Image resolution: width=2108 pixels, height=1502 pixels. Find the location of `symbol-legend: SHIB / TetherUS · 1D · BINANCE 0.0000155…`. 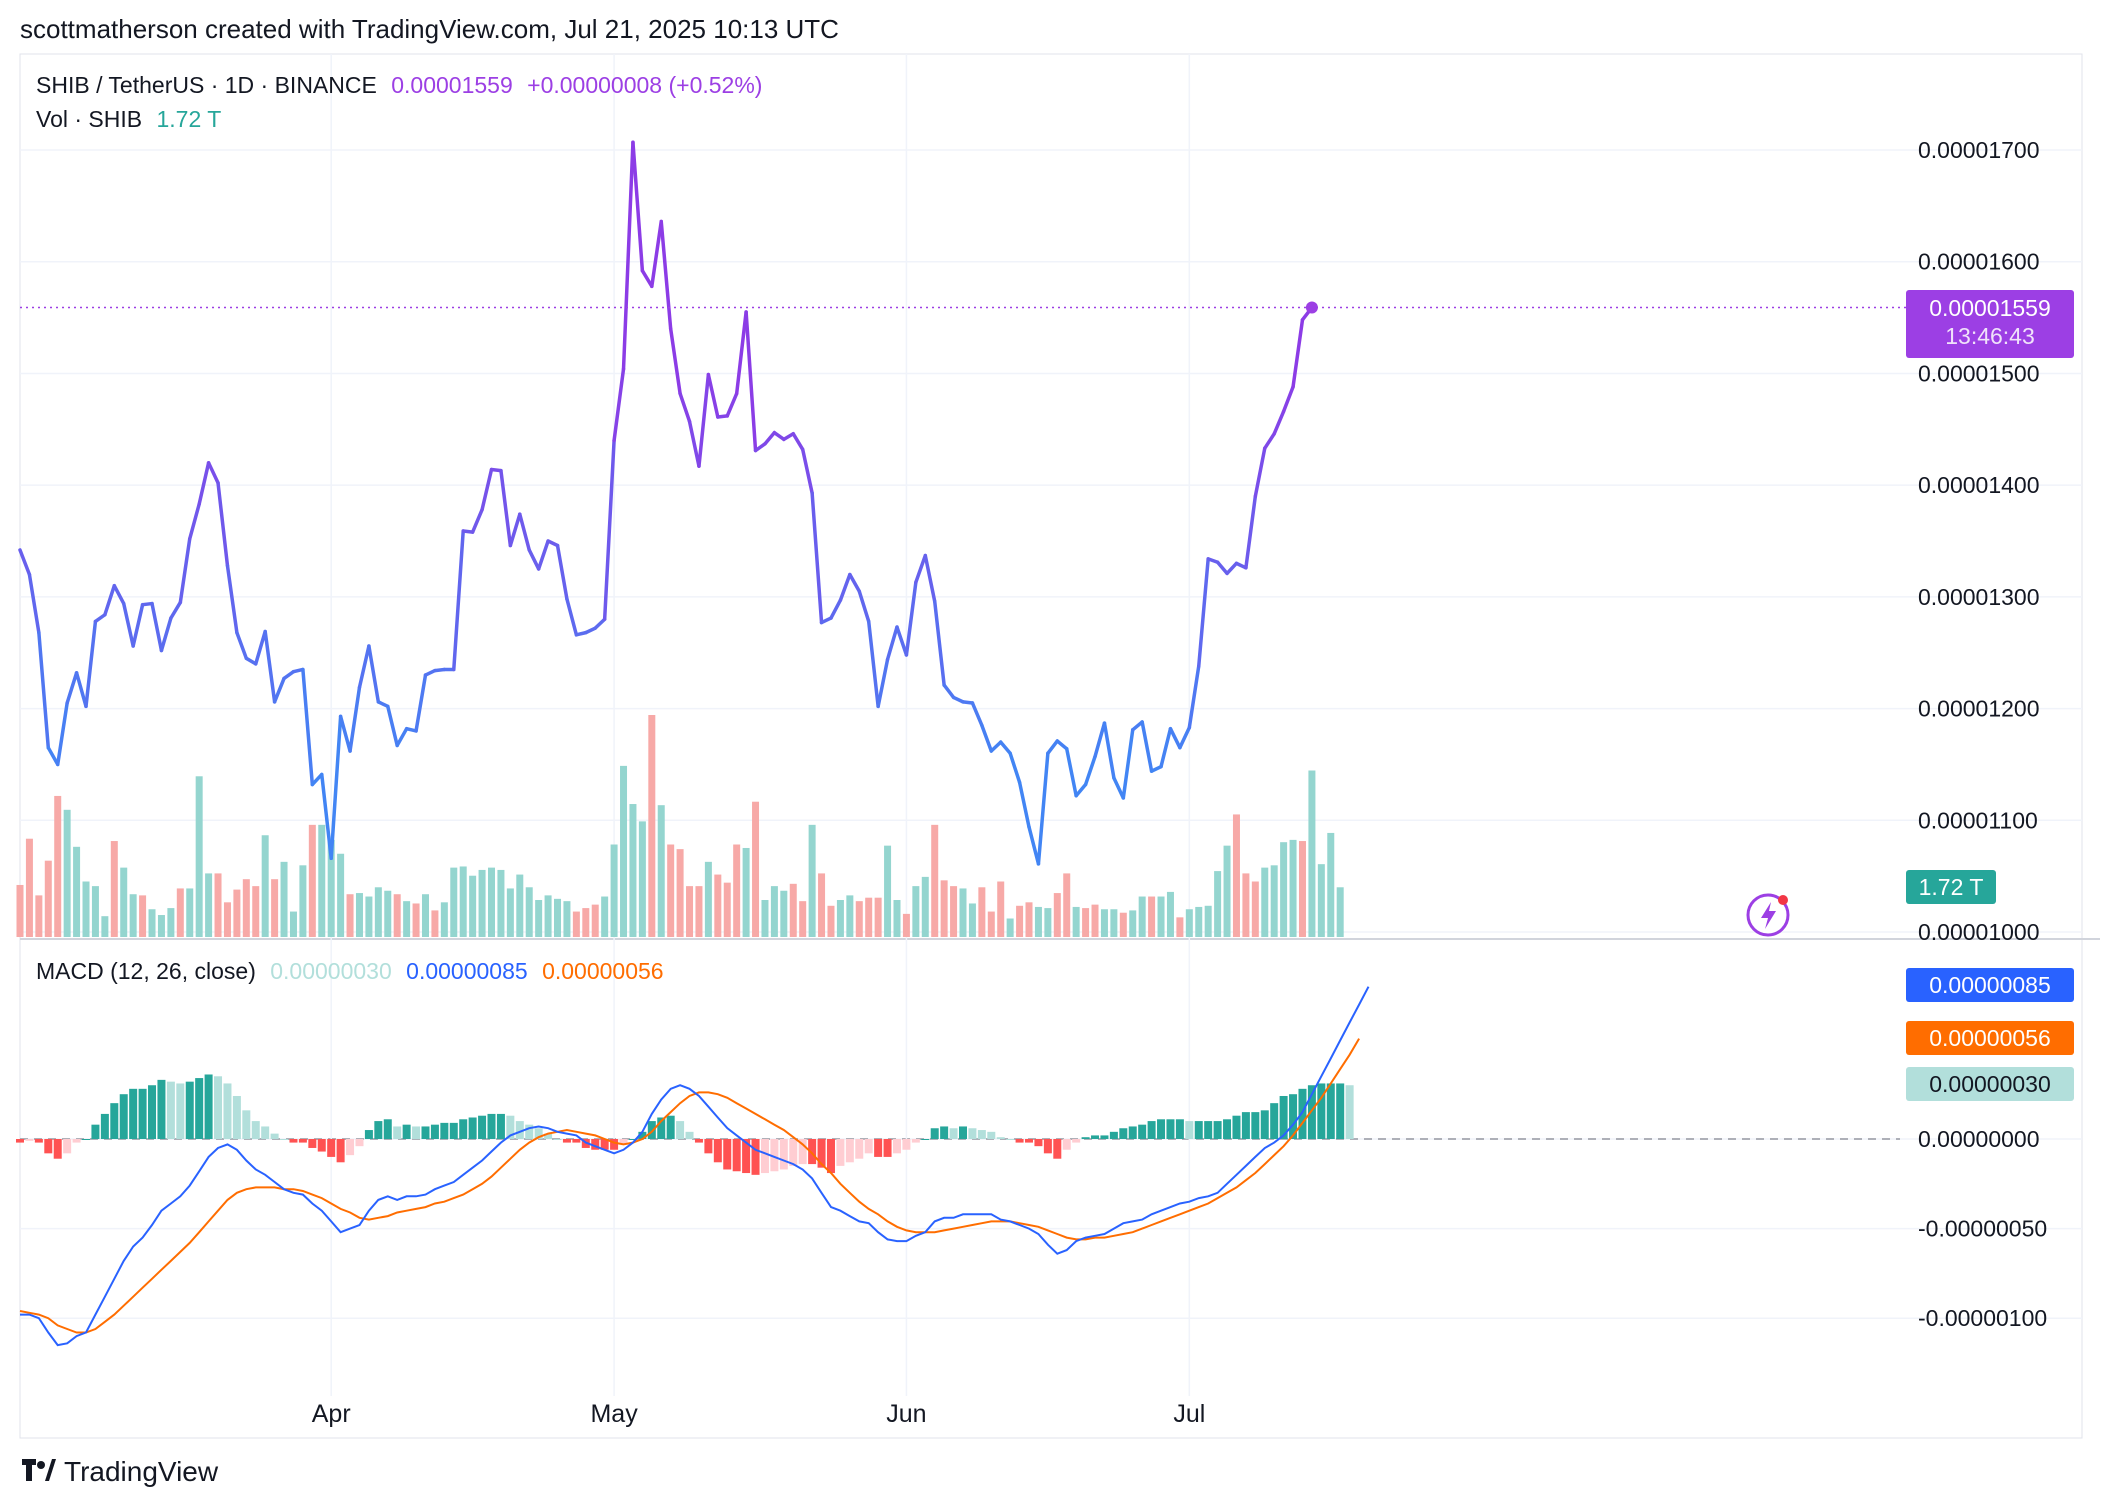

symbol-legend: SHIB / TetherUS · 1D · BINANCE 0.0000155… is located at coordinates (403, 85).